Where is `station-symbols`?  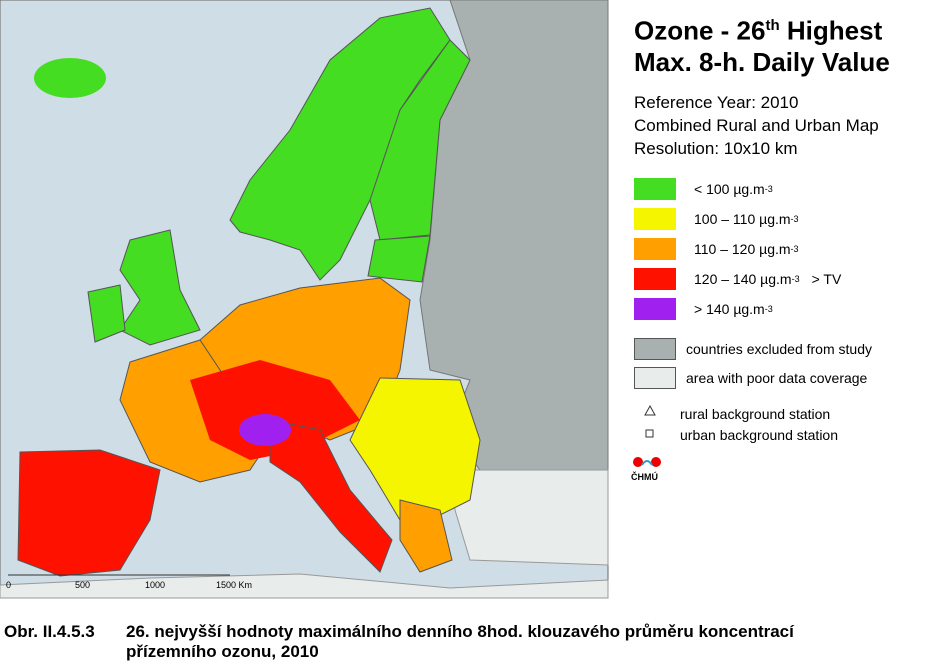 station-symbols is located at coordinates (650, 421).